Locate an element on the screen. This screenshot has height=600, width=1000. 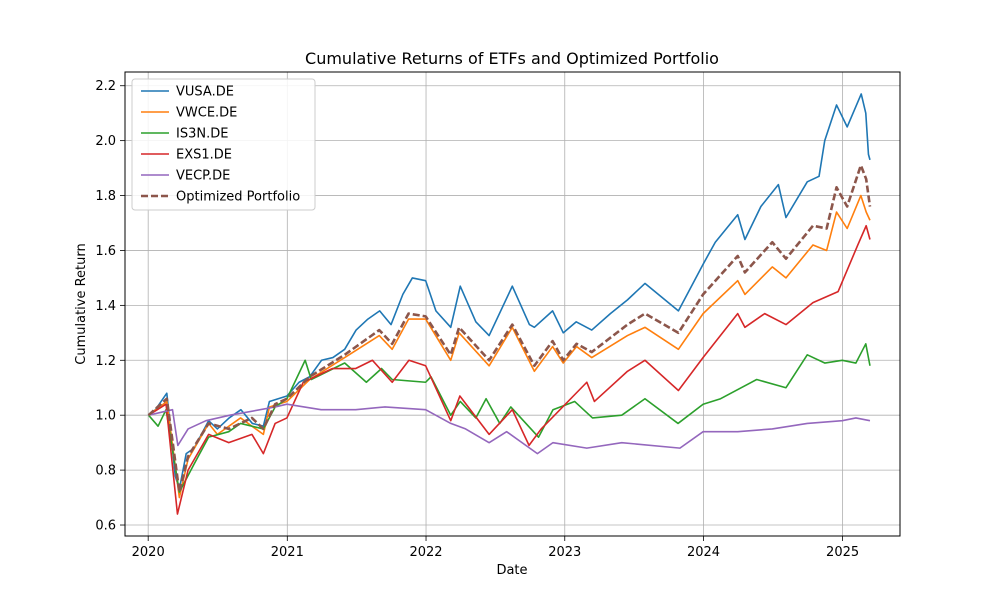
legend-label-is3n-de: IS3N.DE is located at coordinates (202, 134).